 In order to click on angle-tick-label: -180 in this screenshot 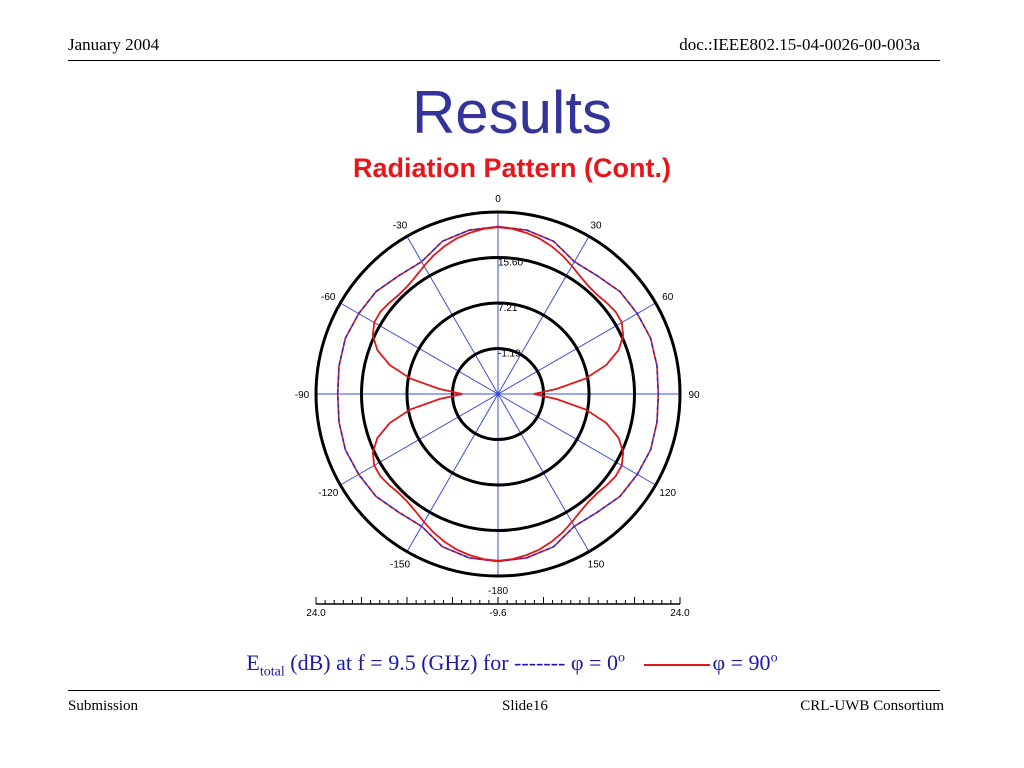, I will do `click(498, 591)`.